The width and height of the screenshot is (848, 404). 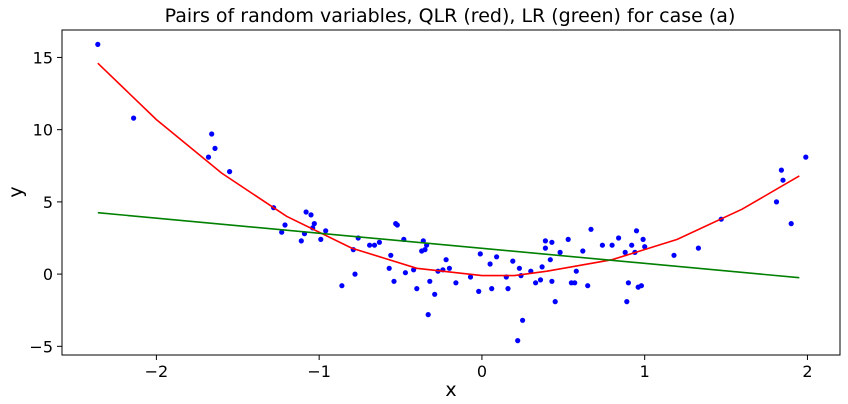 What do you see at coordinates (807, 371) in the screenshot?
I see `x-tick-label: 2` at bounding box center [807, 371].